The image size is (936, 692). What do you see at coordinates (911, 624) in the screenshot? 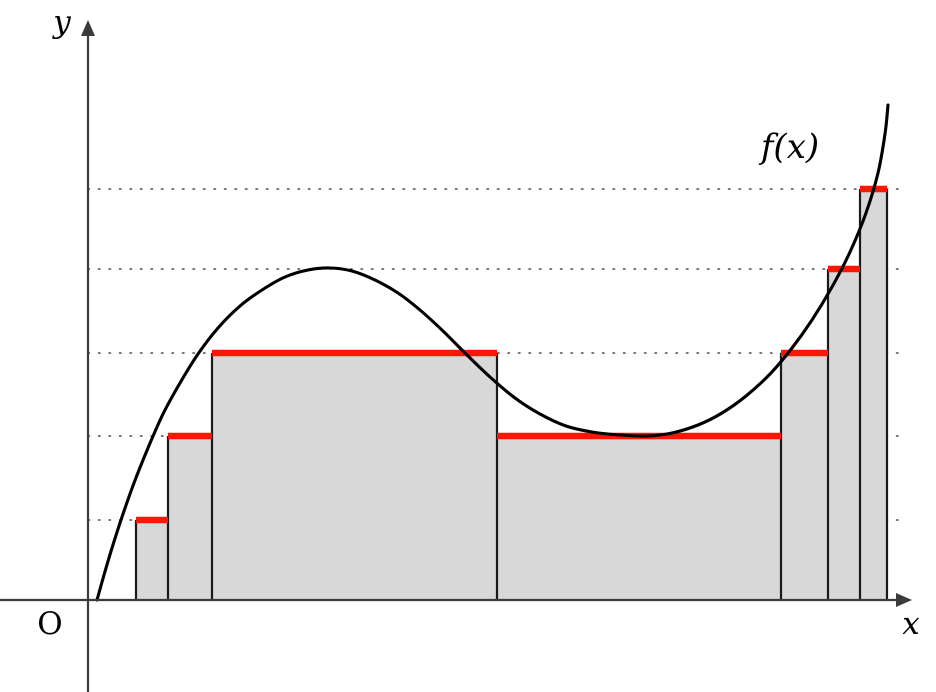
I see `x-axis-label: x` at bounding box center [911, 624].